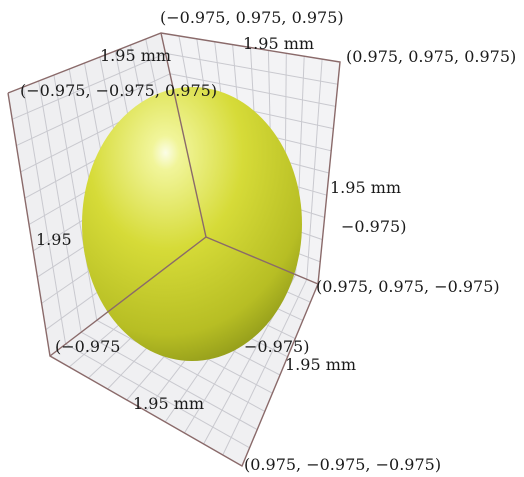  I want to click on dimension-label-bottom-right: 1.95 mm, so click(320, 364).